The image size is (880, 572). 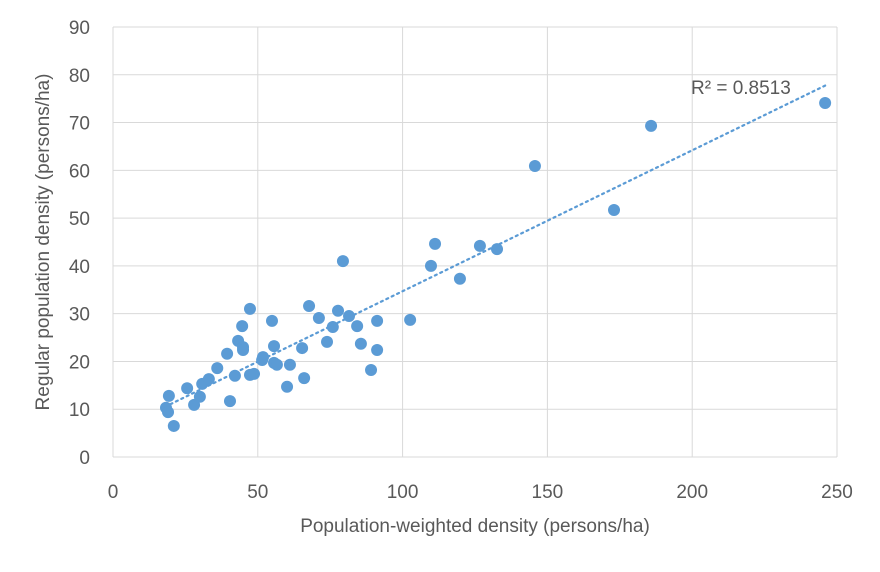 What do you see at coordinates (692, 492) in the screenshot?
I see `x-tick-label: 200` at bounding box center [692, 492].